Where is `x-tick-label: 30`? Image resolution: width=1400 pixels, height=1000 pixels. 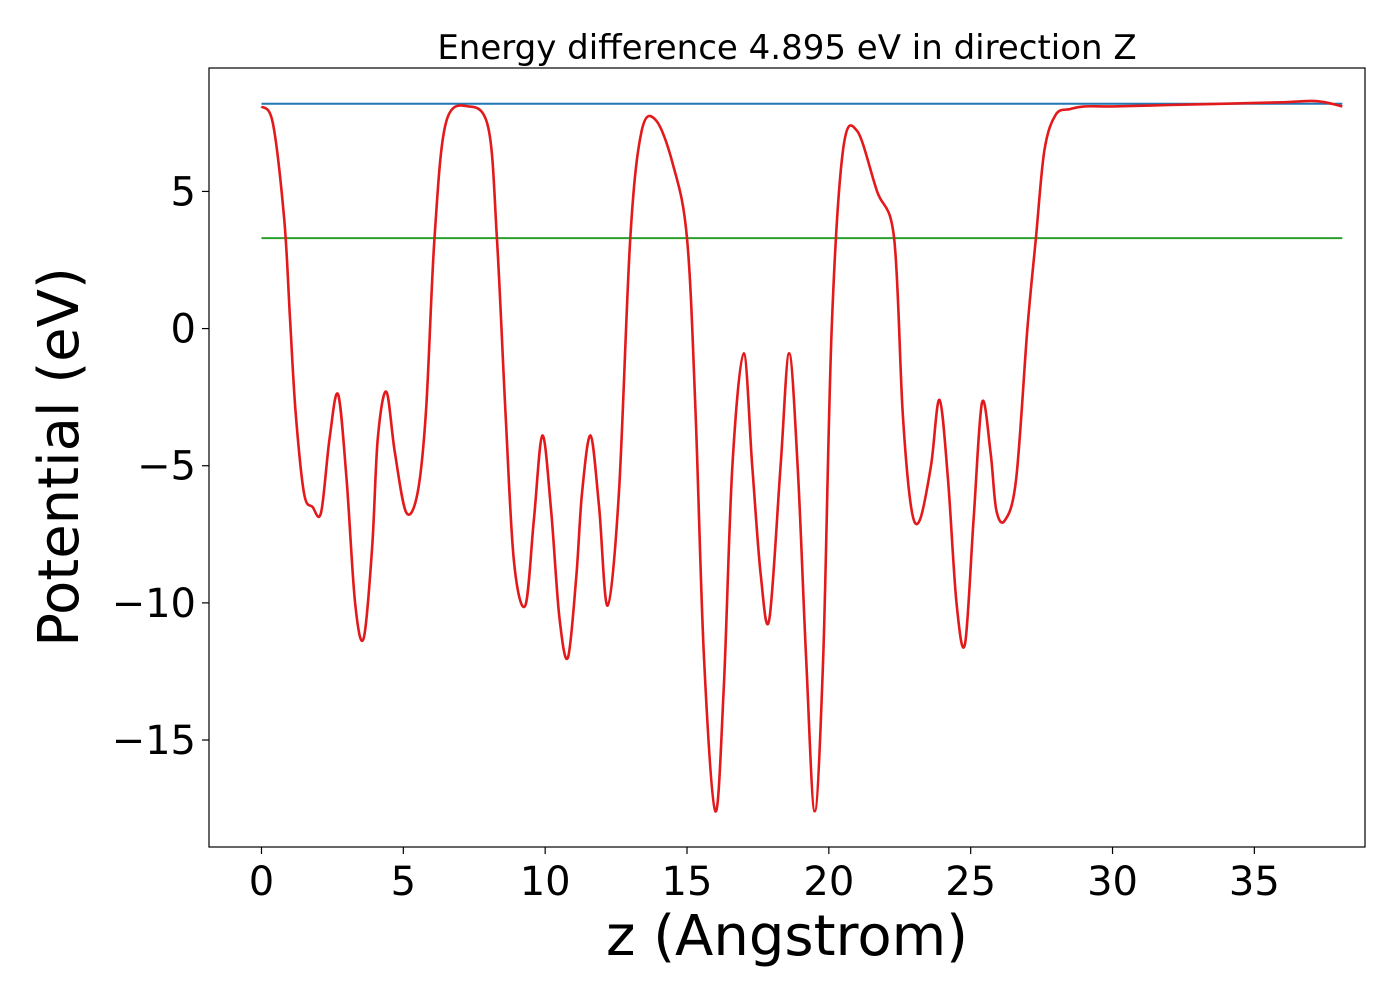
x-tick-label: 30 is located at coordinates (1112, 882).